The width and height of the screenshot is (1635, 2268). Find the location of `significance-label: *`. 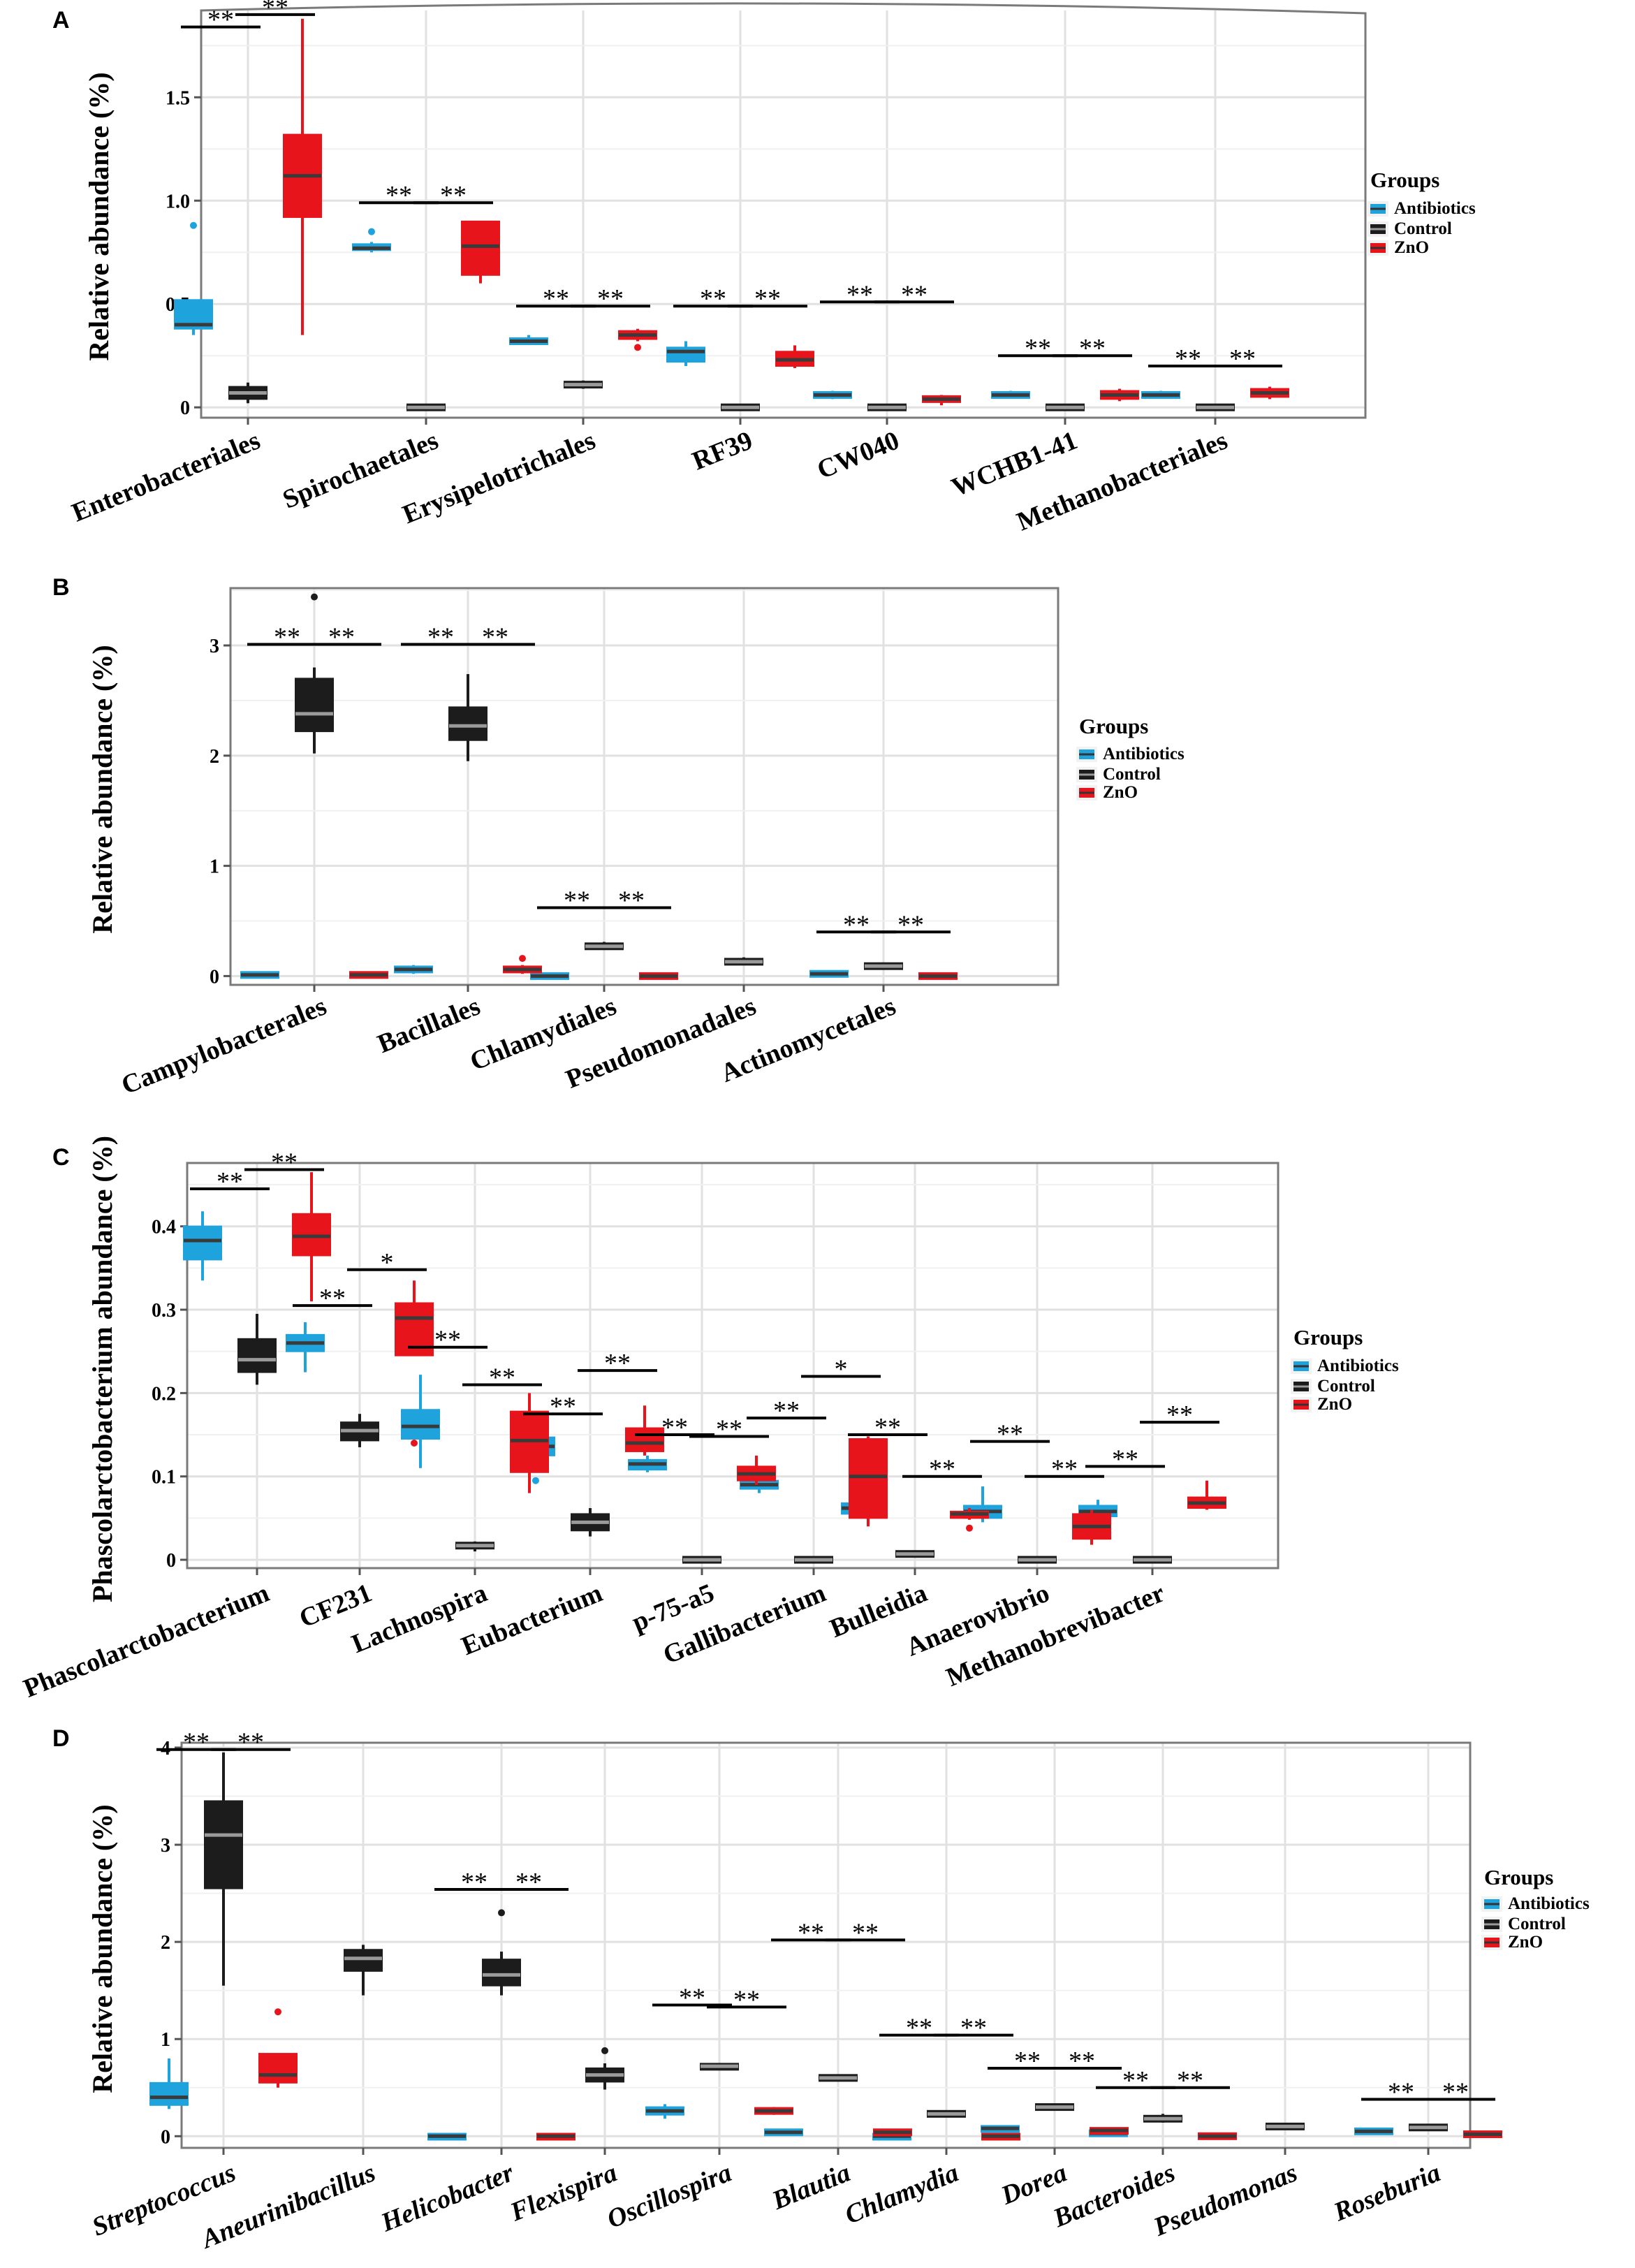

significance-label: * is located at coordinates (841, 1369).